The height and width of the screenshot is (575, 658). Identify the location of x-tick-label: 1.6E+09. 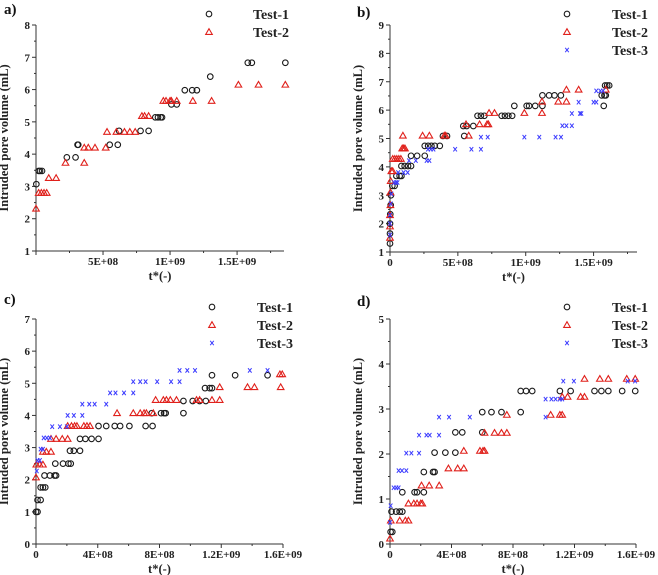
(283, 555).